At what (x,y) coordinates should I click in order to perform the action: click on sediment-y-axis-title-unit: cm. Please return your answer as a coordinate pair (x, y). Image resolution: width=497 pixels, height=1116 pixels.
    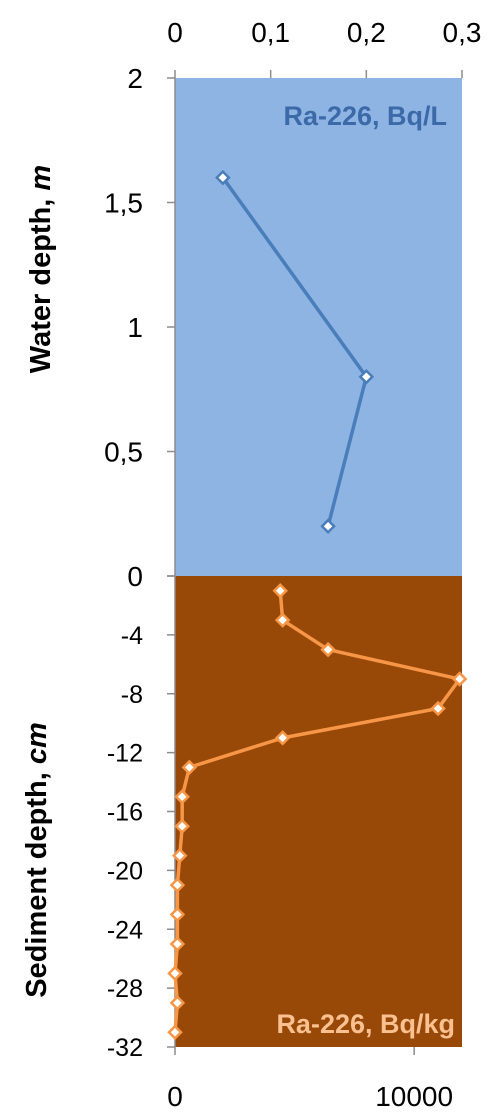
    Looking at the image, I should click on (37, 743).